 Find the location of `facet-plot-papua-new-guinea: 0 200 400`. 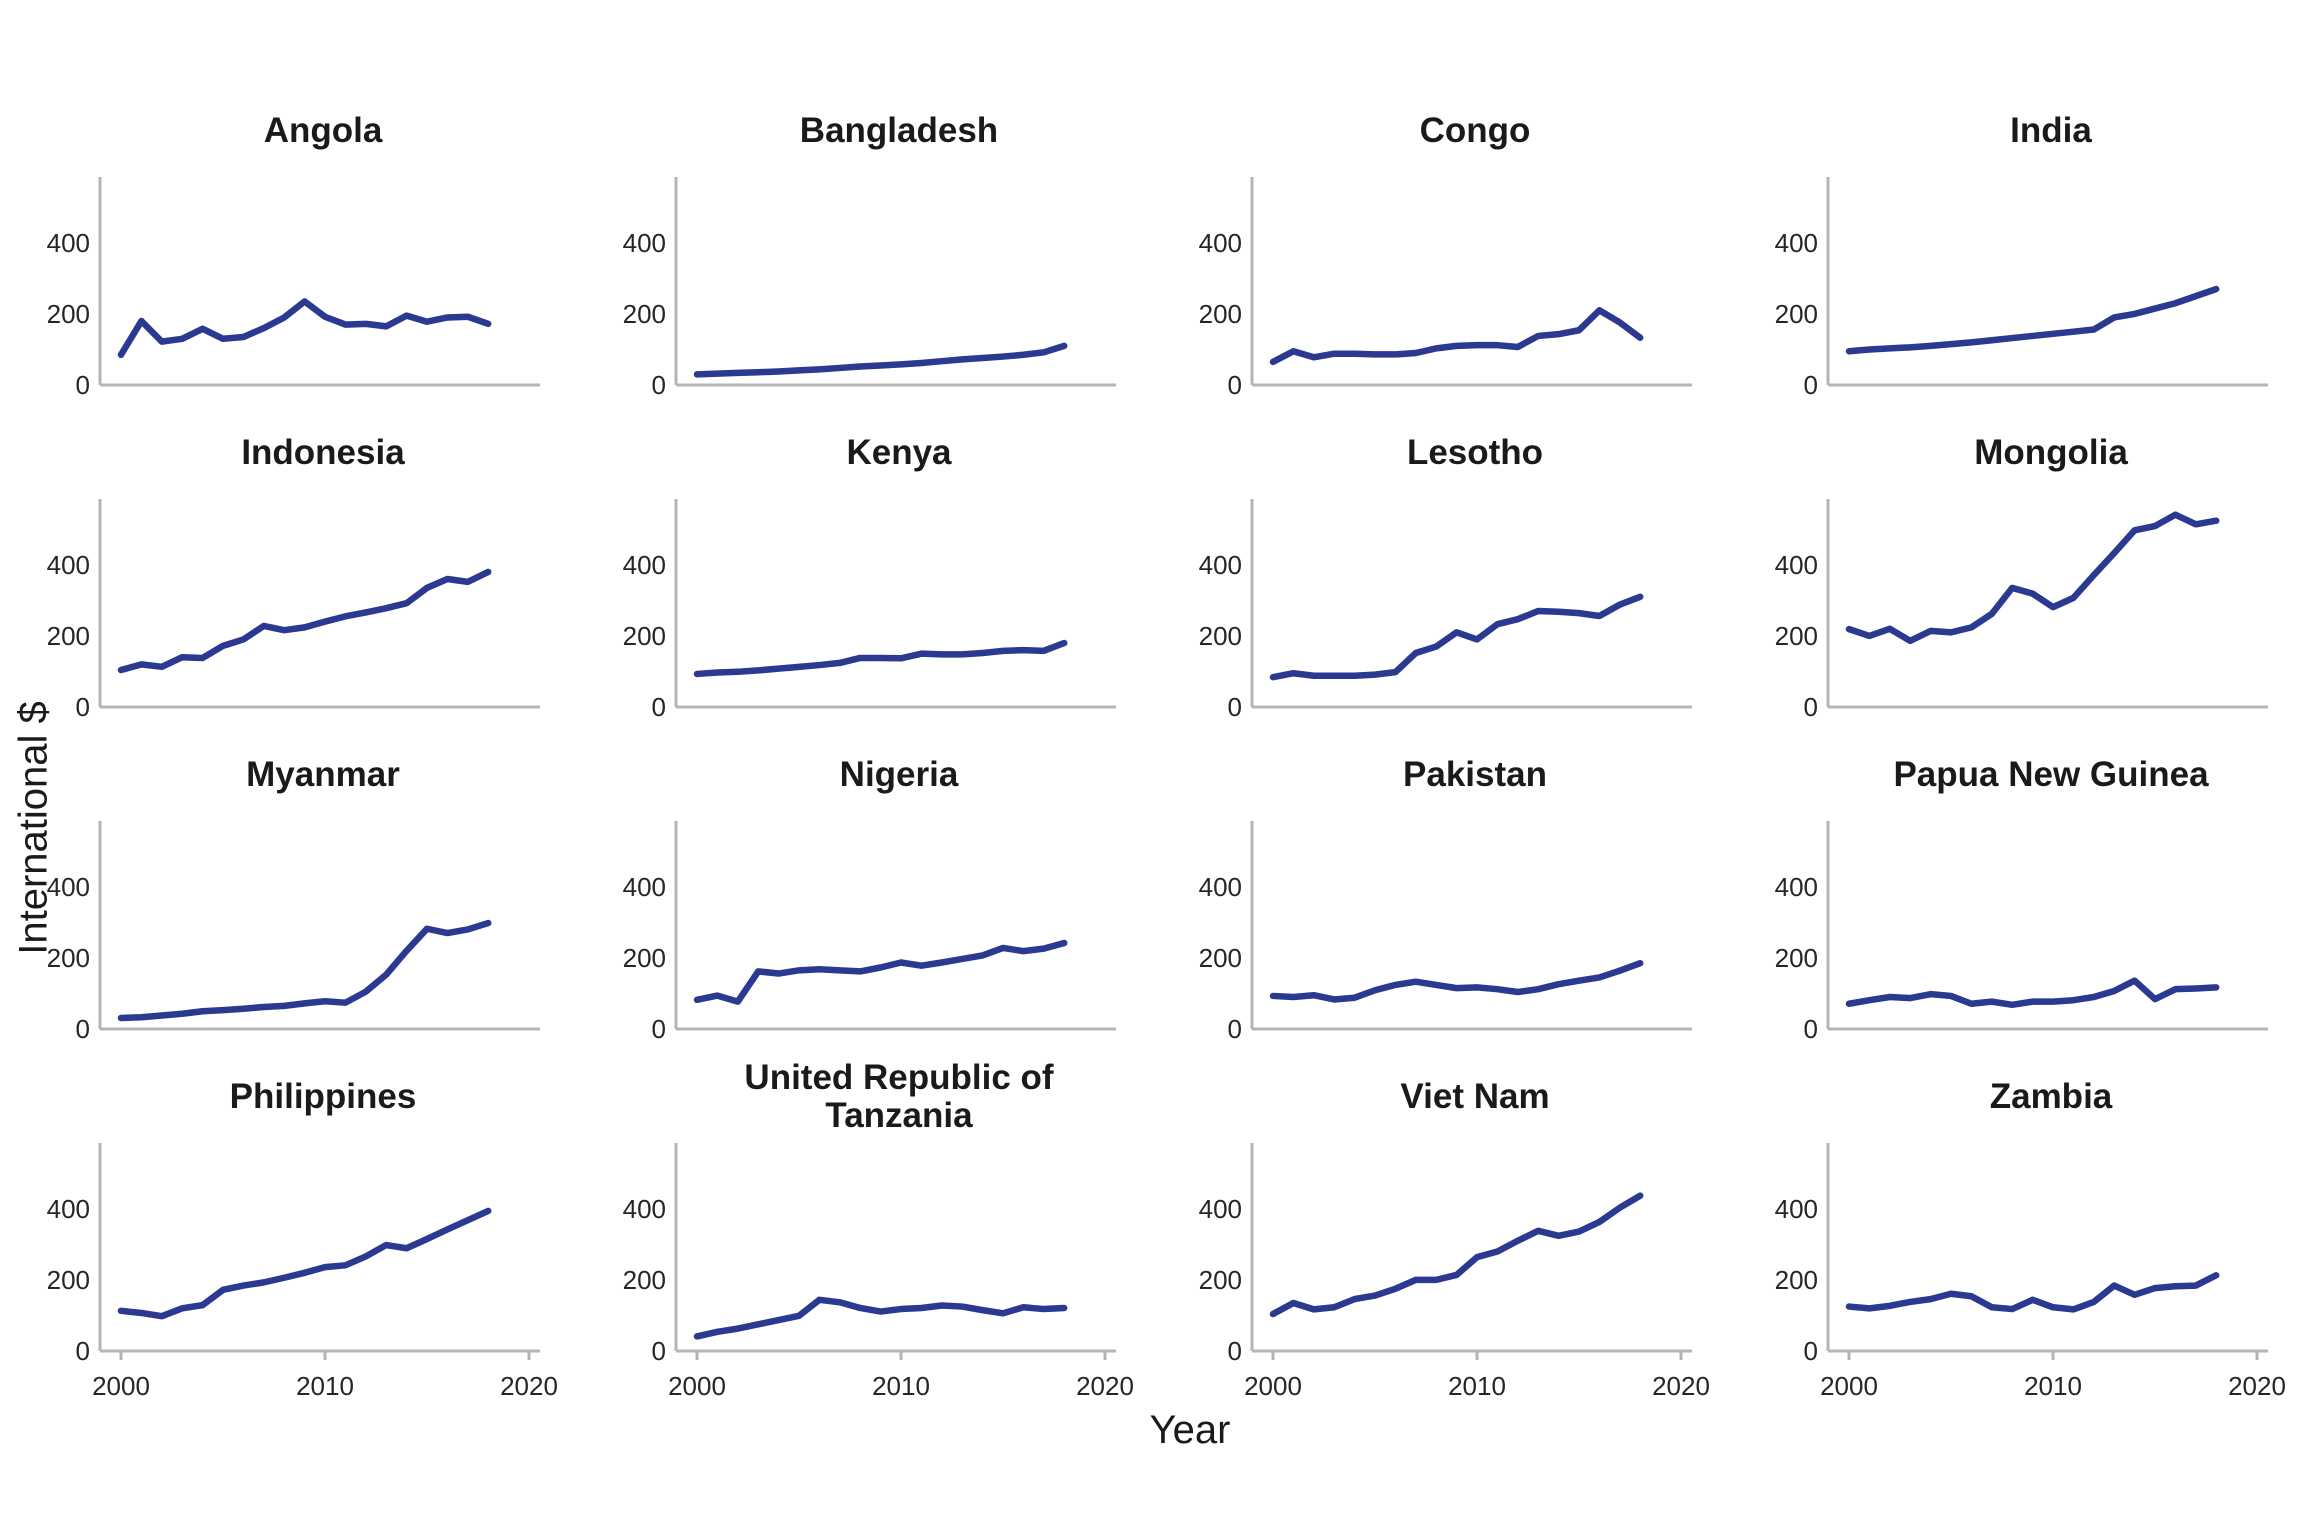

facet-plot-papua-new-guinea: 0 200 400 is located at coordinates (2021, 932).